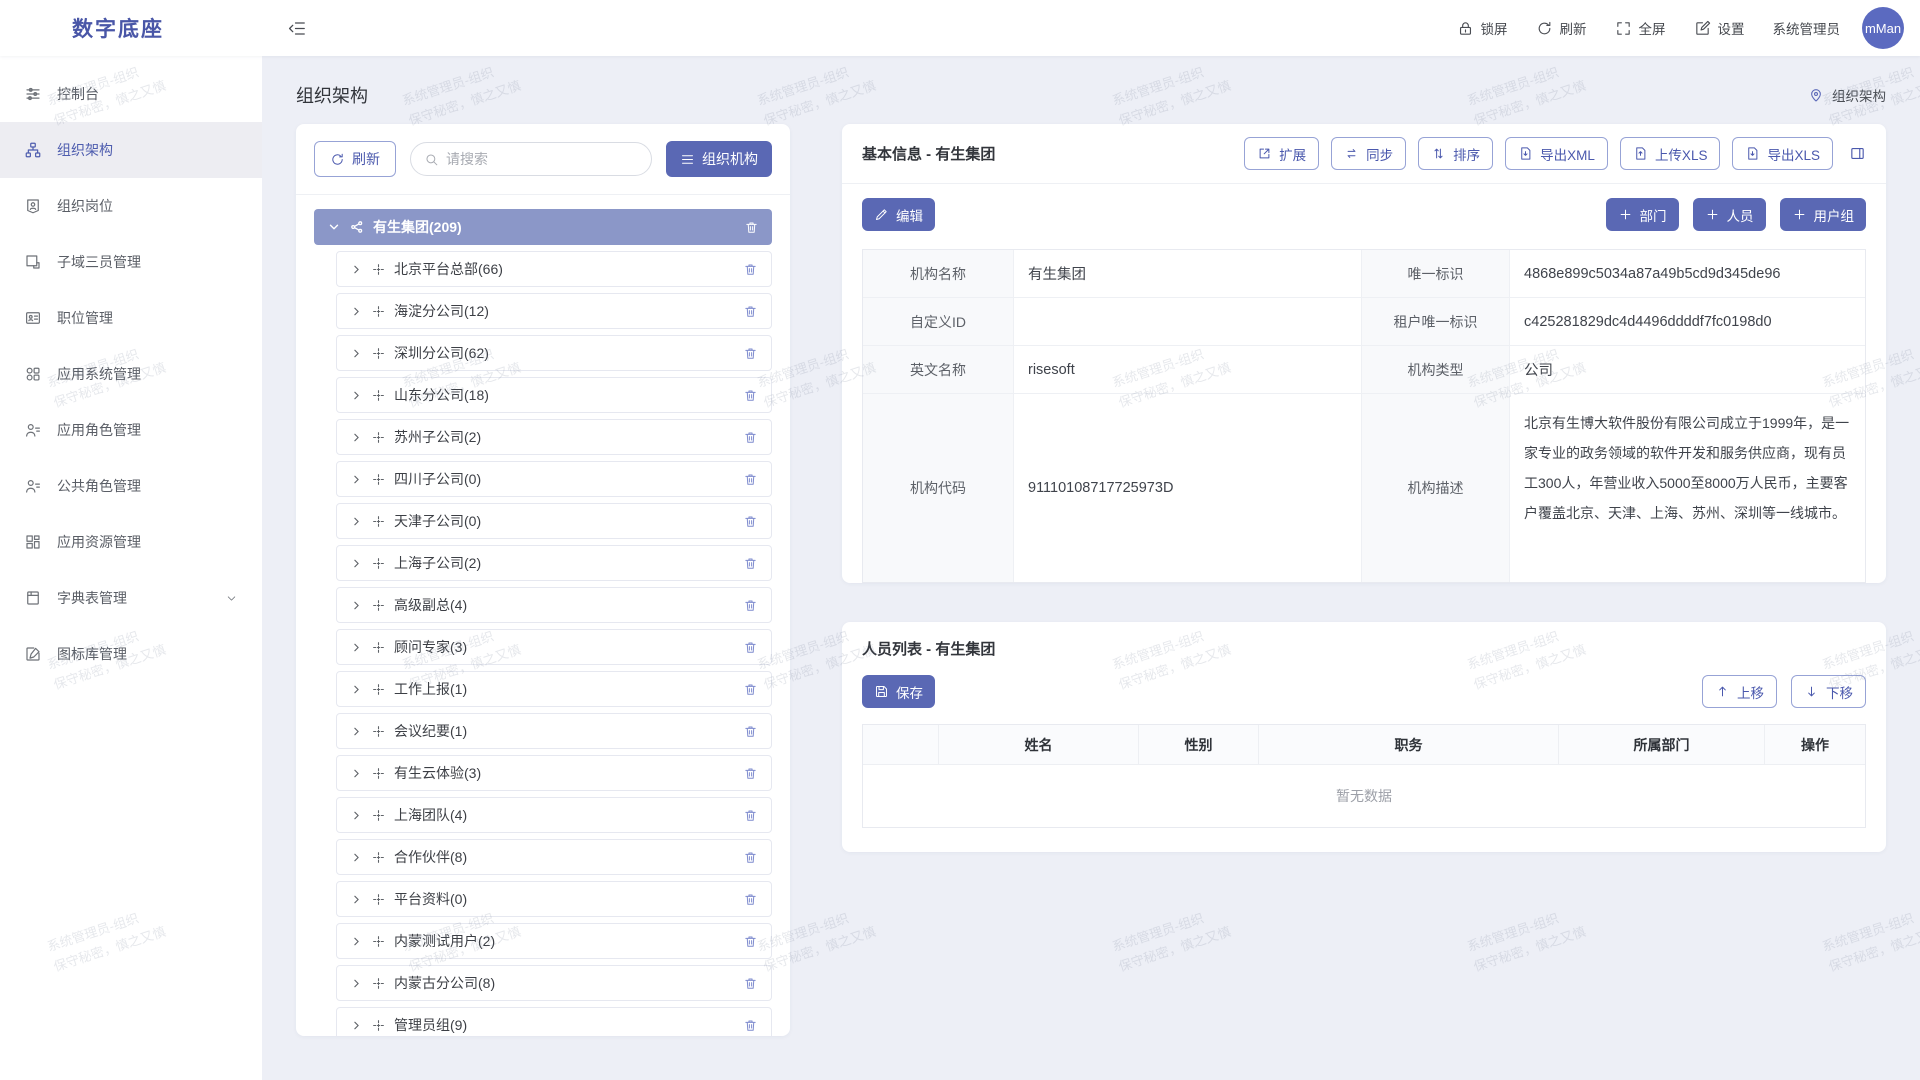  What do you see at coordinates (1640, 28) in the screenshot?
I see `fullscreen-button: 全屏` at bounding box center [1640, 28].